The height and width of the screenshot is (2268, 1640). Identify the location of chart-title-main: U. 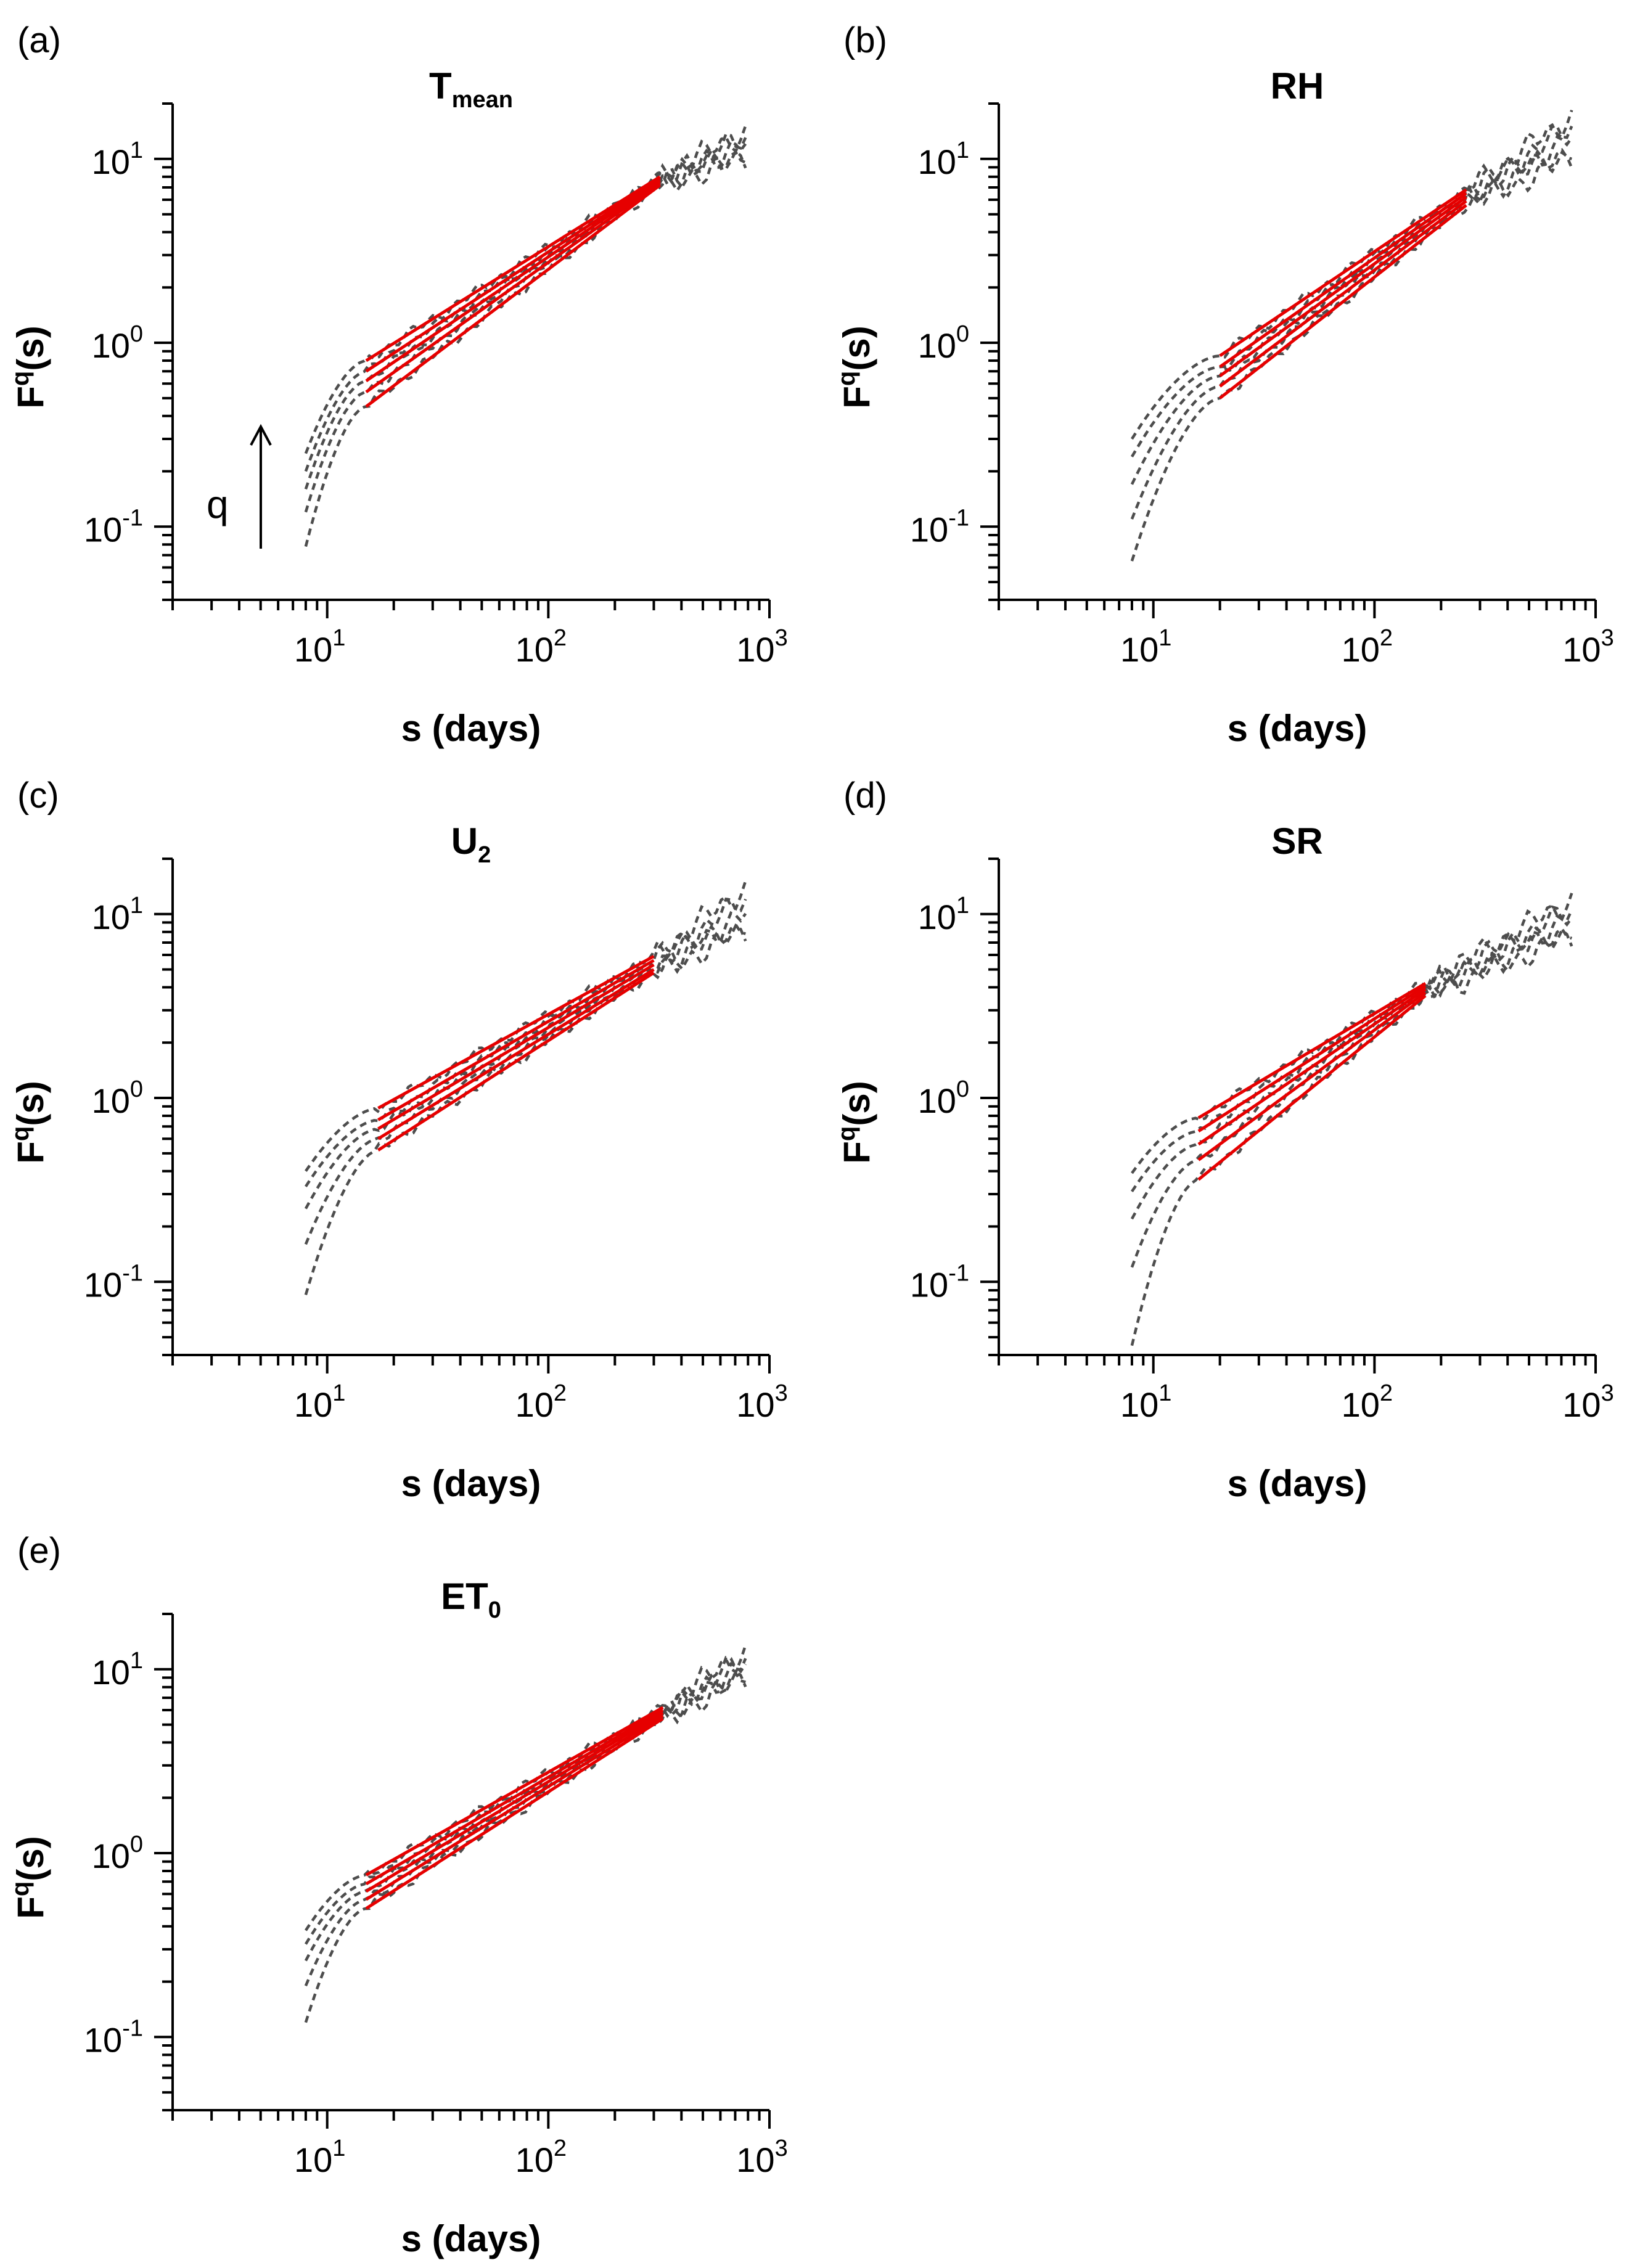
(465, 842).